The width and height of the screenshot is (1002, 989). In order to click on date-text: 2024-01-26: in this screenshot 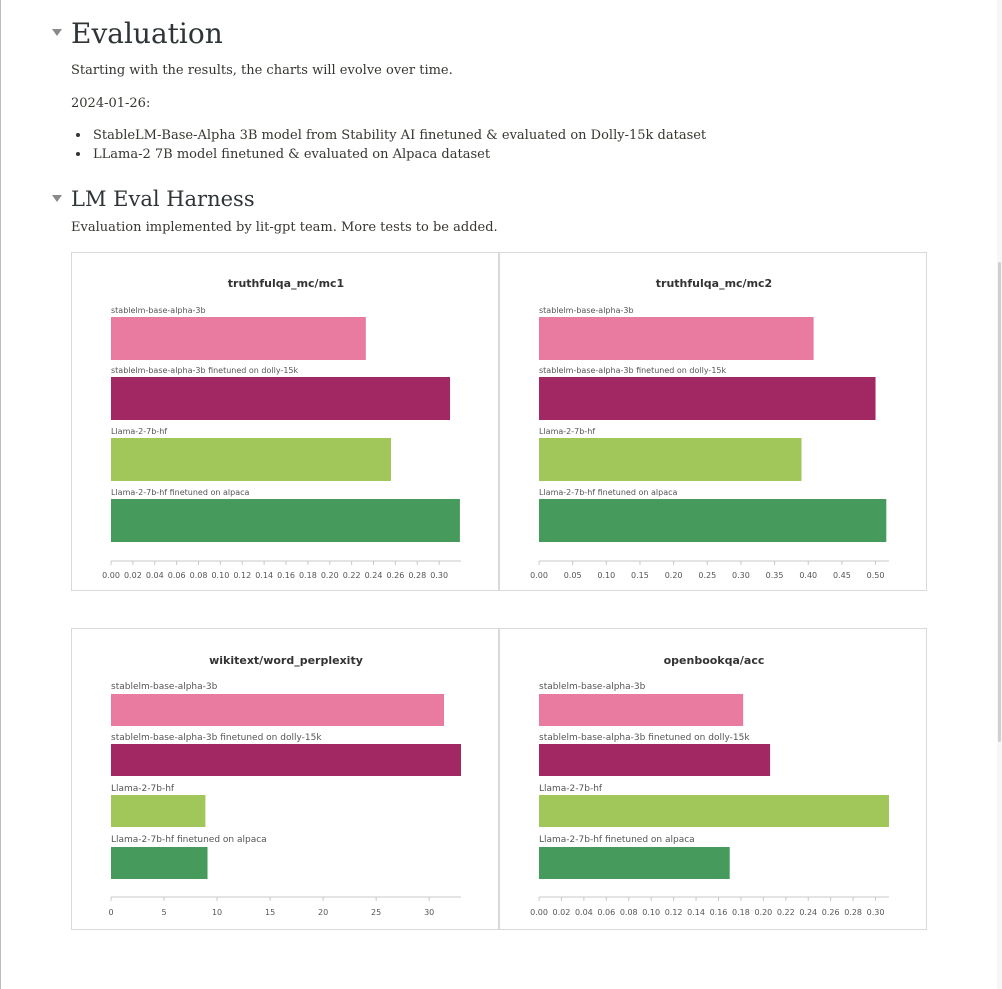, I will do `click(111, 103)`.